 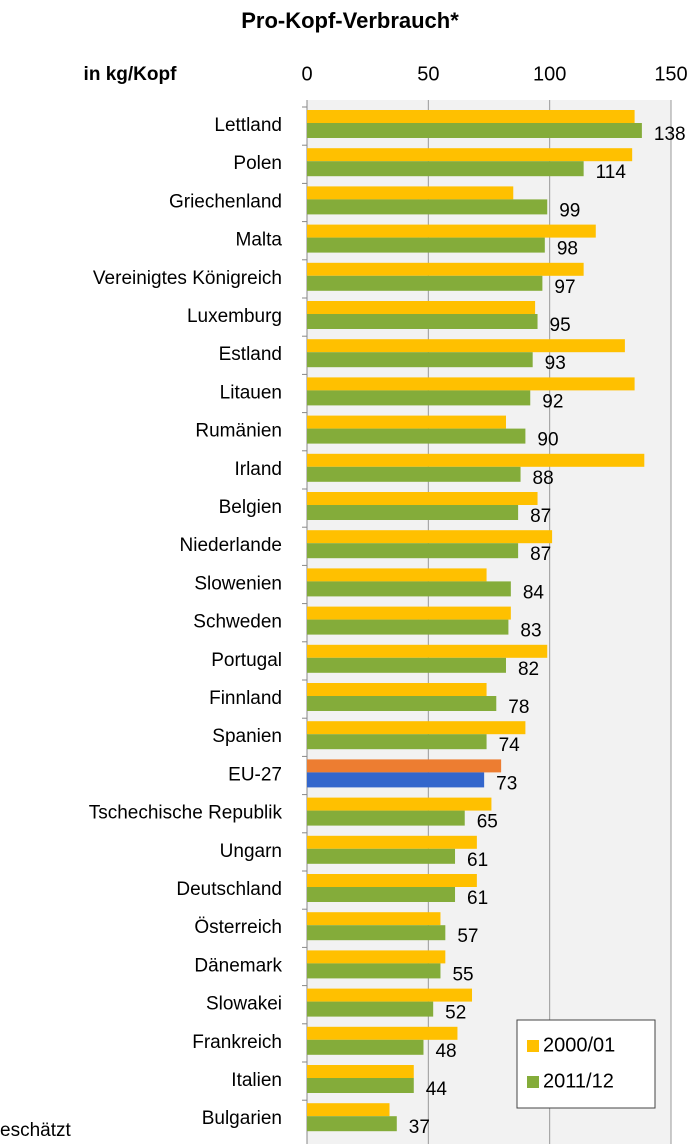 What do you see at coordinates (428, 74) in the screenshot?
I see `x-tick-label: 50` at bounding box center [428, 74].